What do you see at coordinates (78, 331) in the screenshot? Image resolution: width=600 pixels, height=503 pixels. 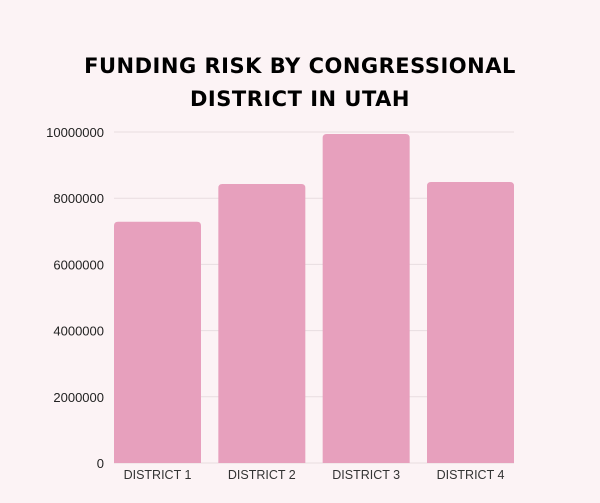 I see `y-tick-label: 4000000` at bounding box center [78, 331].